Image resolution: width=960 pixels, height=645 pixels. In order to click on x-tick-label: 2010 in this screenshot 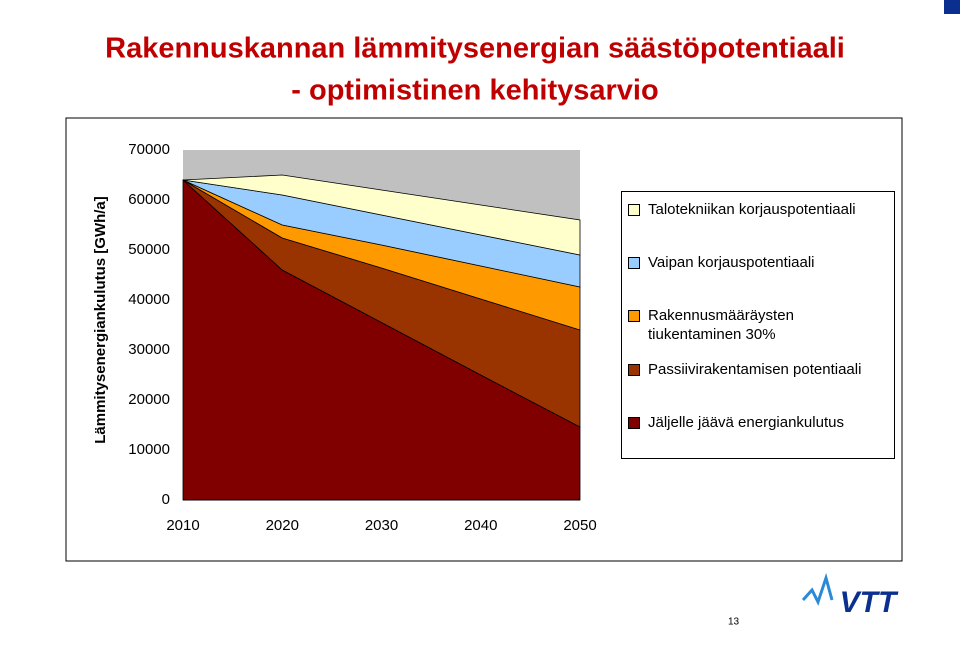, I will do `click(182, 525)`.